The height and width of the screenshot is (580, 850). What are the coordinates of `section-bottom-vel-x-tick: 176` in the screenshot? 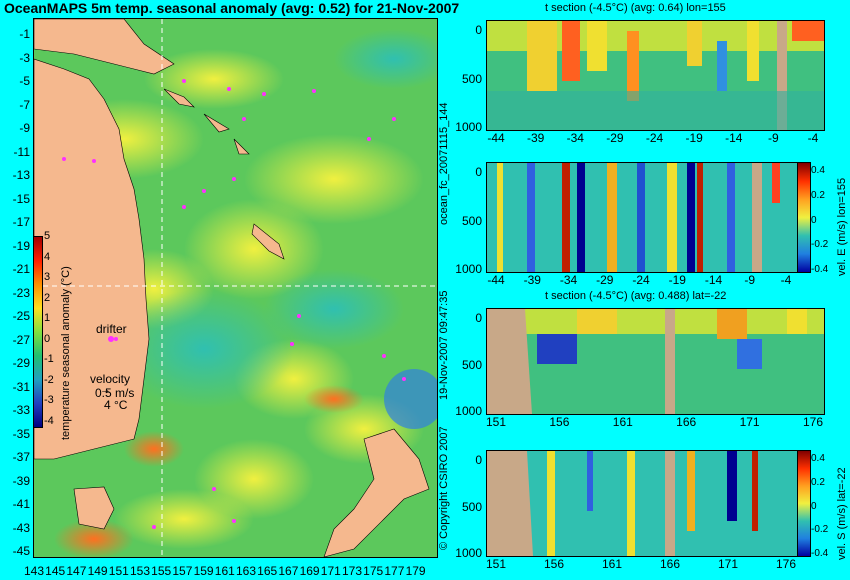 It's located at (786, 564).